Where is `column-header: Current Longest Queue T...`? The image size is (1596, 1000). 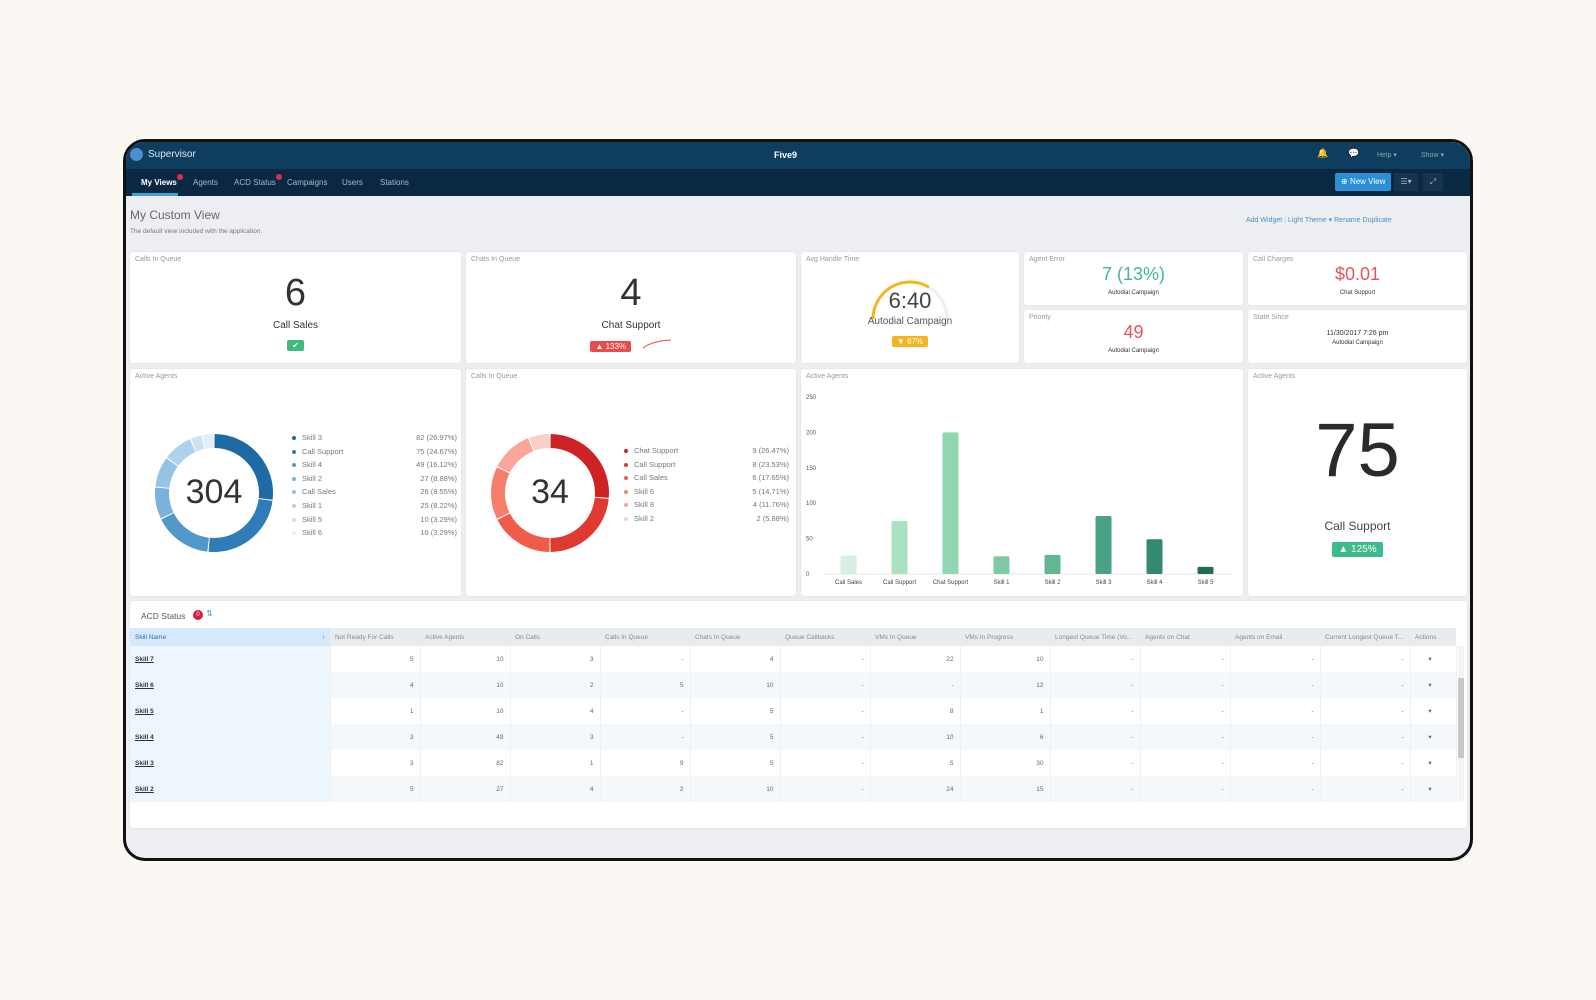 column-header: Current Longest Queue T... is located at coordinates (1365, 637).